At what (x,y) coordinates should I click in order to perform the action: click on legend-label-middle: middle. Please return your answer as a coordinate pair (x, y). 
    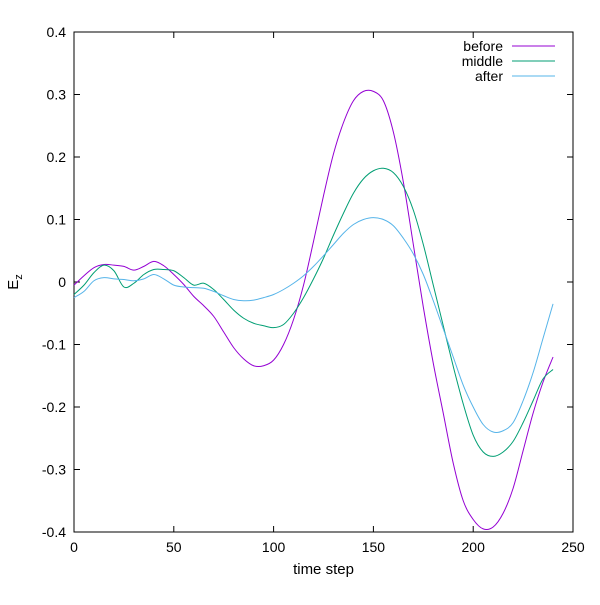
    Looking at the image, I should click on (482, 61).